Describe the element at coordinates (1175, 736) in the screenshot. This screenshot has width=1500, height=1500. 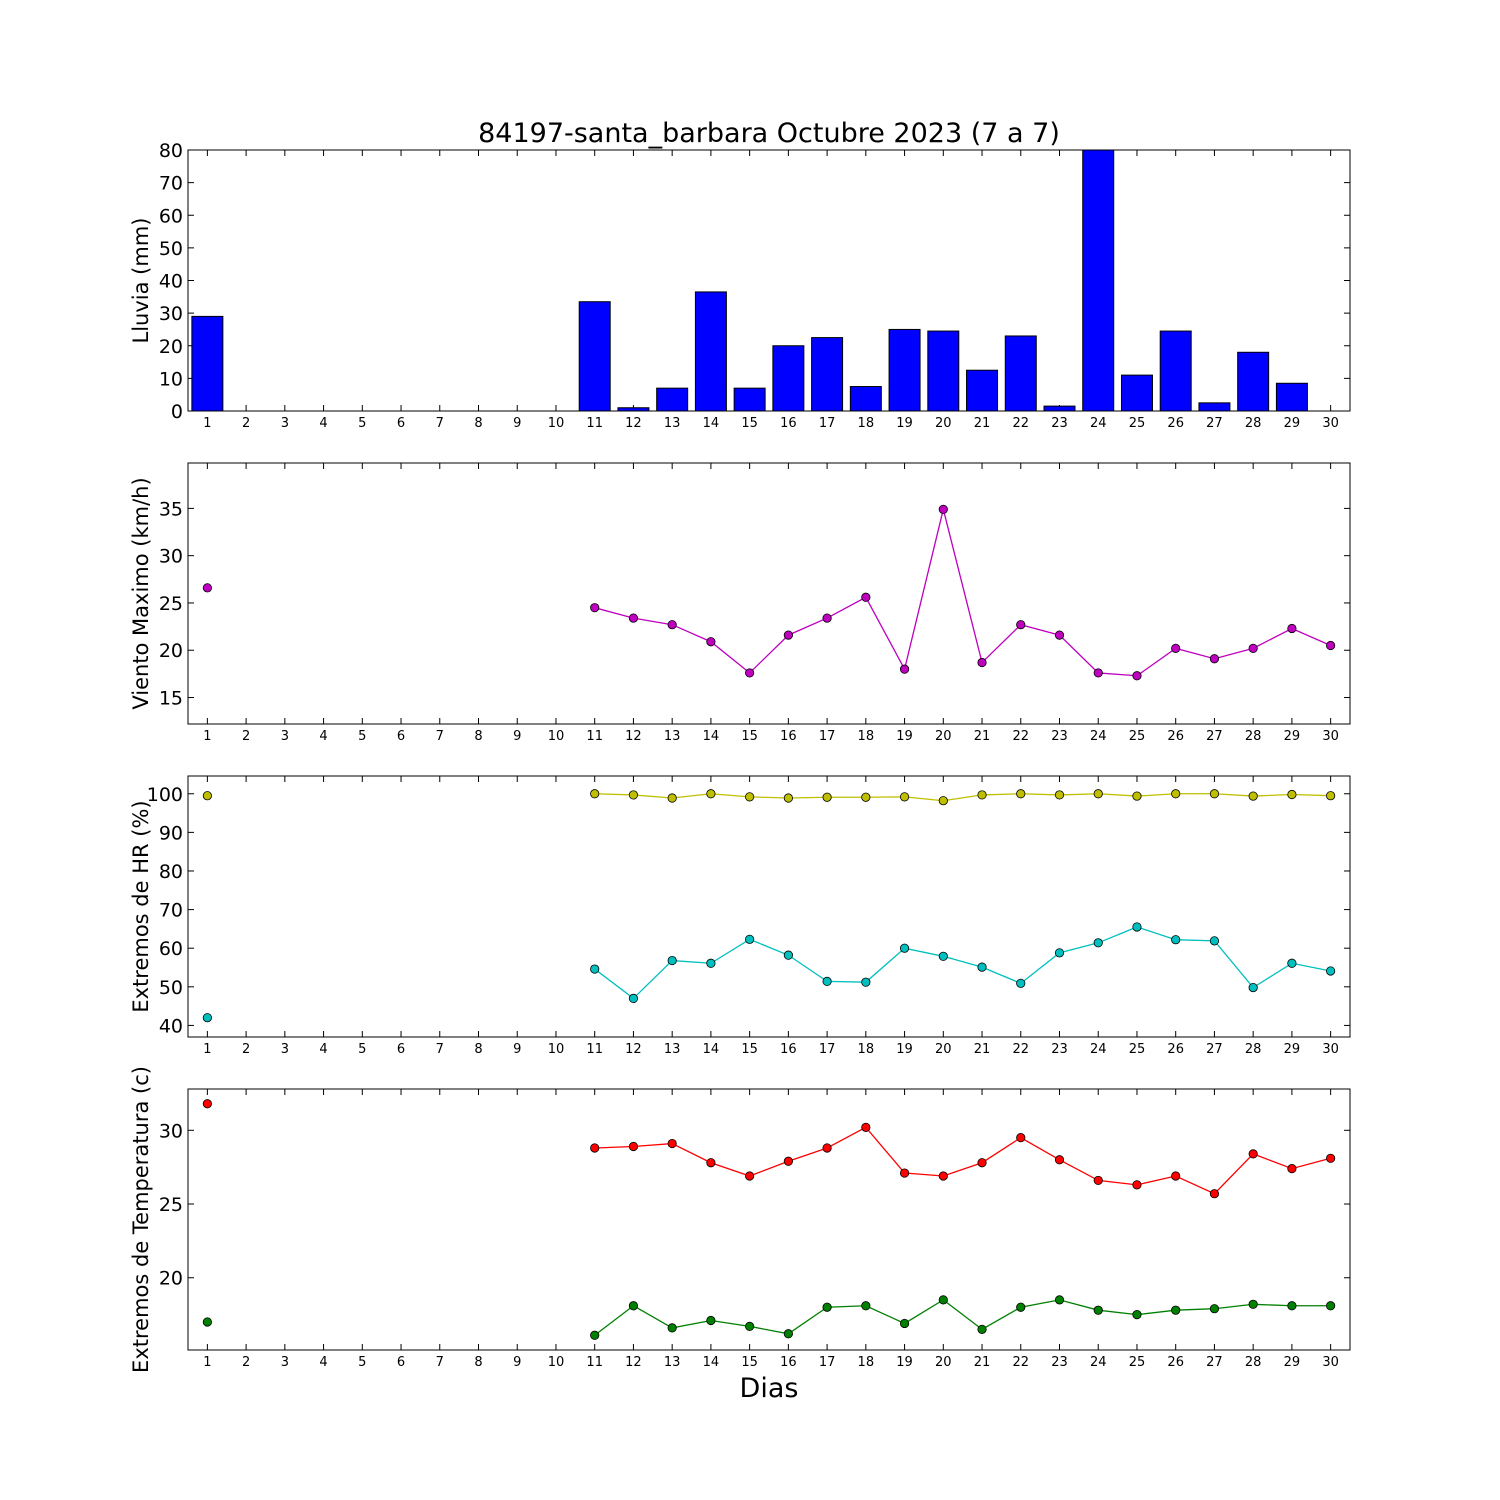
I see `x-tick-label: 26` at that location.